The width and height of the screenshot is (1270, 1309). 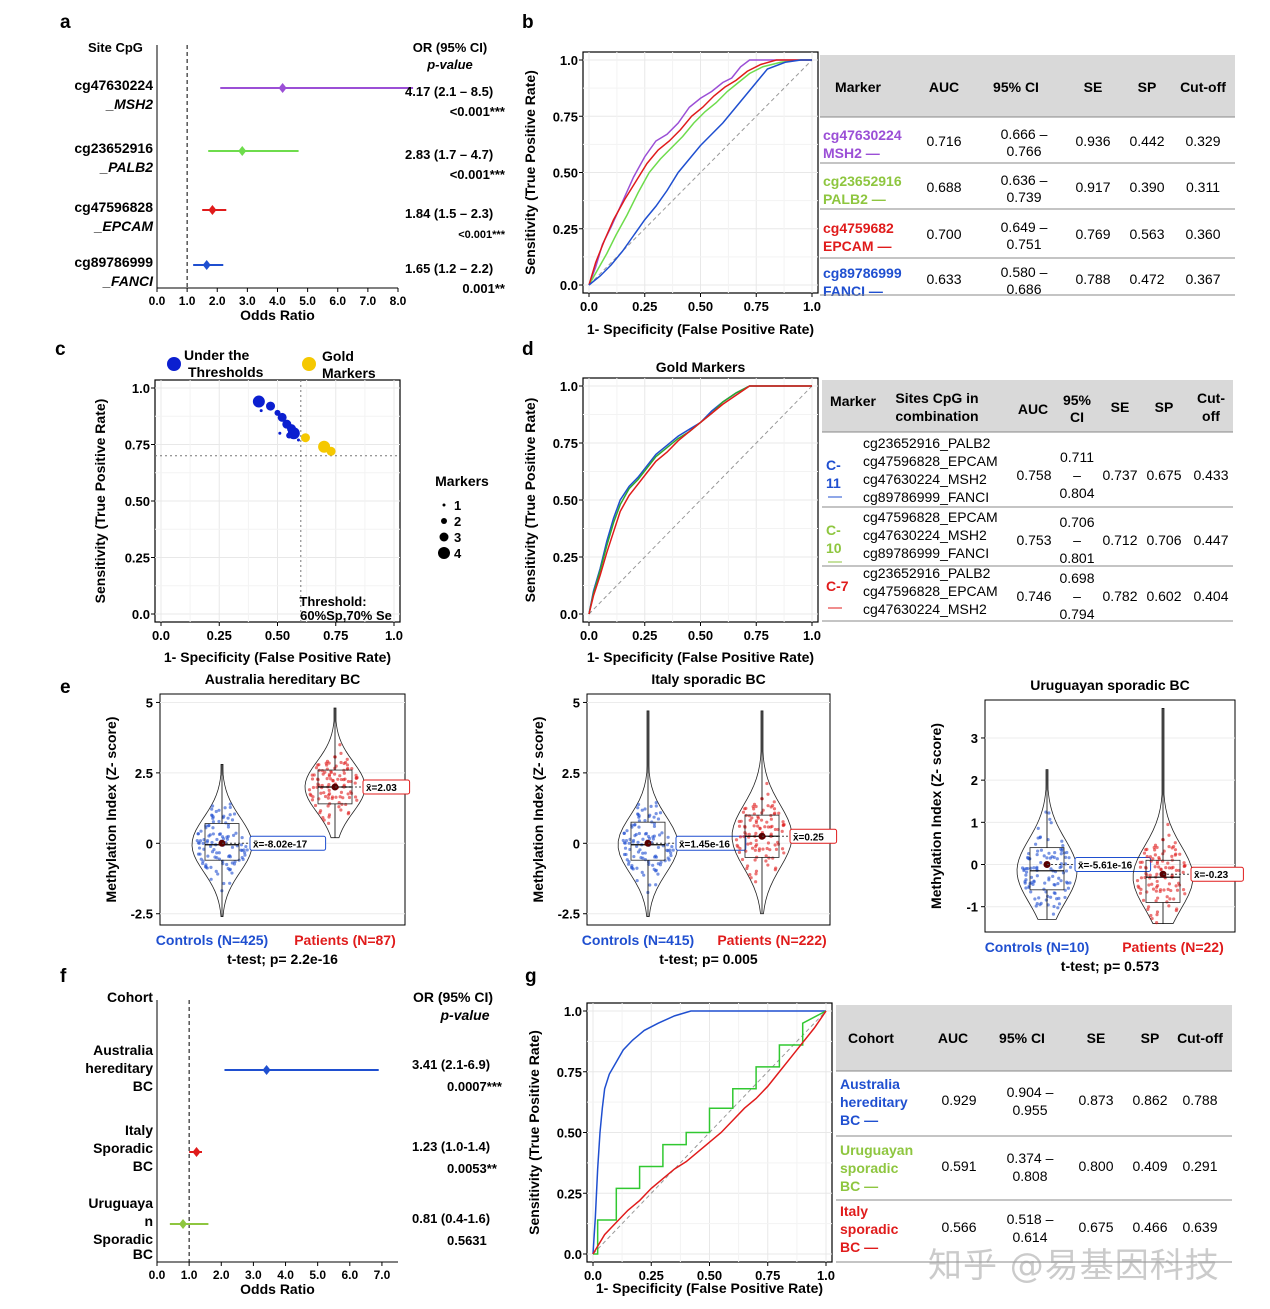 What do you see at coordinates (1077, 400) in the screenshot?
I see `table-d-header-cell: 95%` at bounding box center [1077, 400].